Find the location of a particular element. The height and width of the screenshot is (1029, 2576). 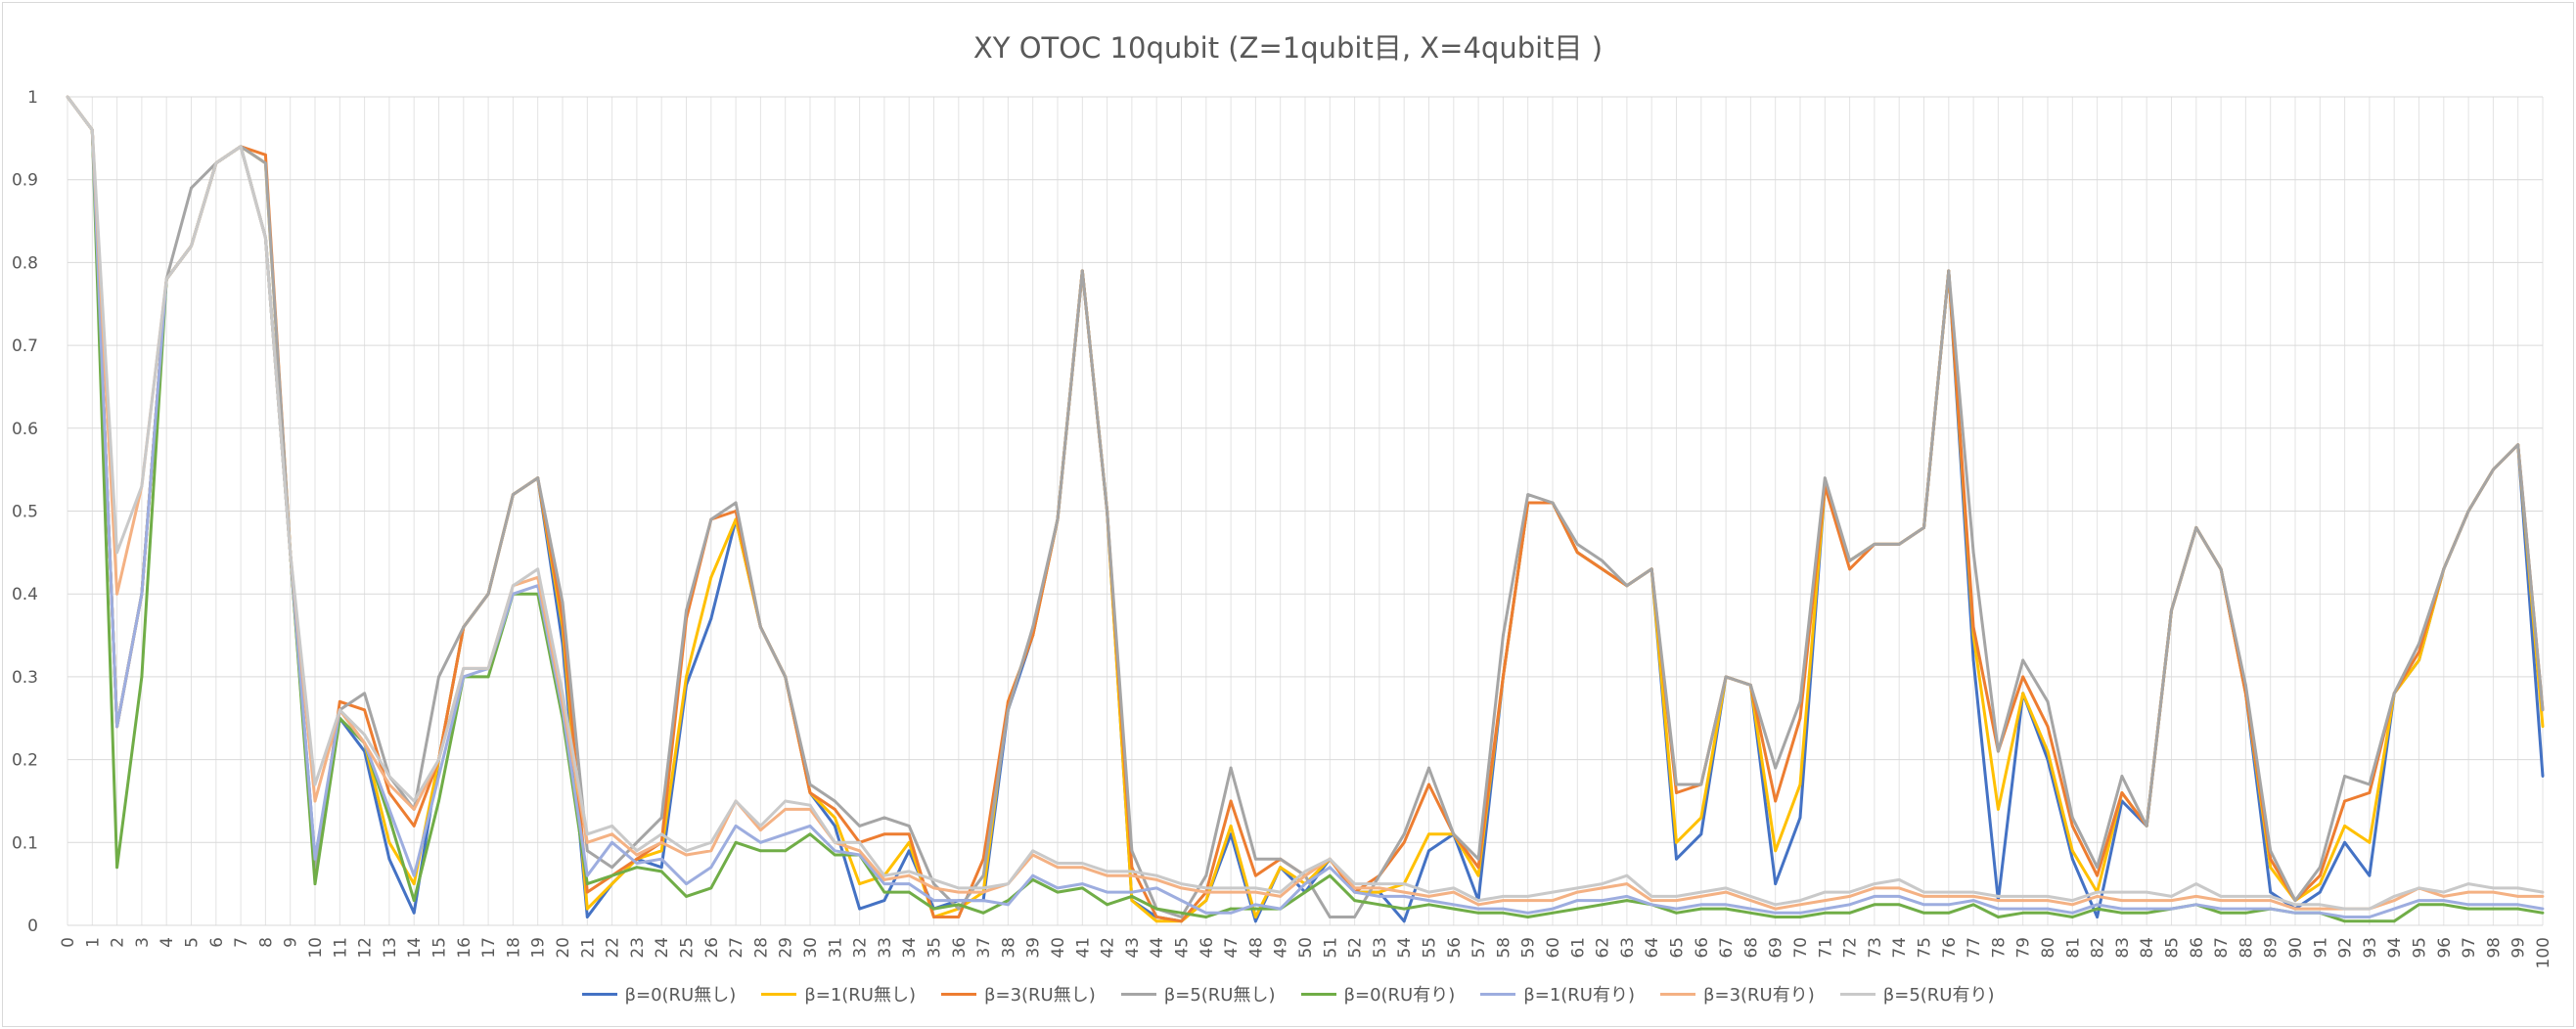

y-tick-label: 0.3 is located at coordinates (25, 678).